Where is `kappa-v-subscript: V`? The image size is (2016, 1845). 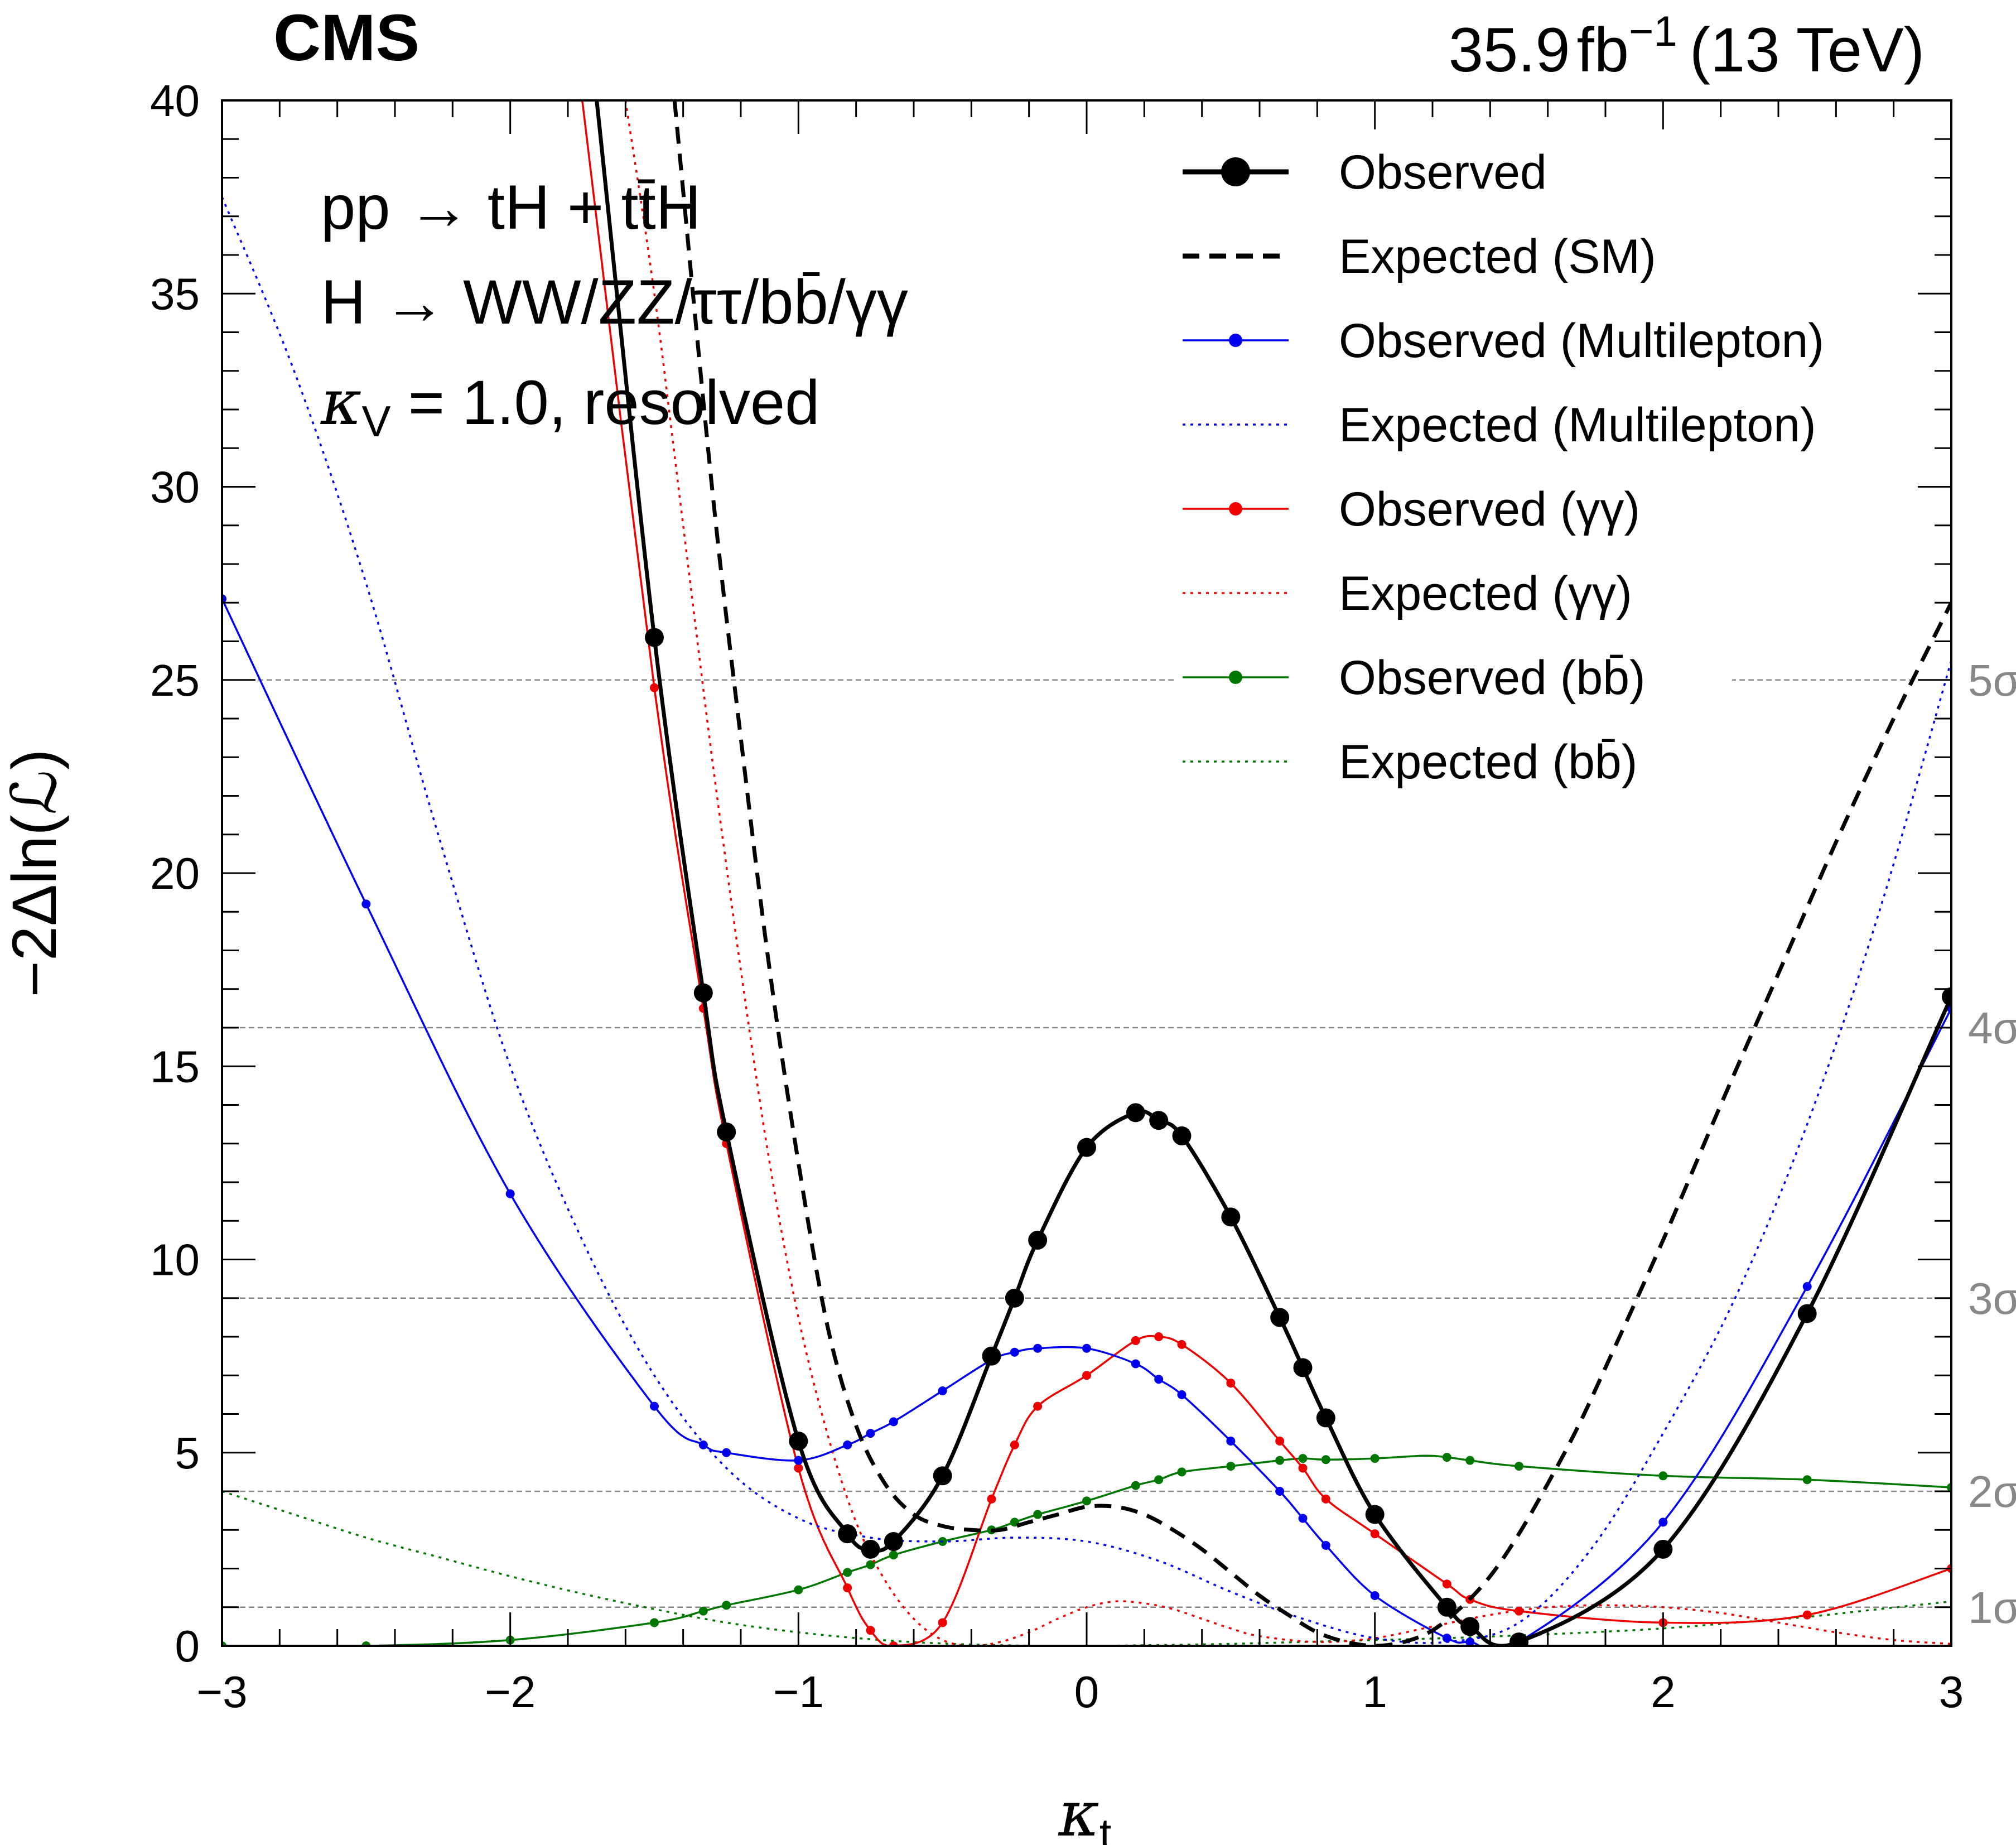
kappa-v-subscript: V is located at coordinates (375, 422).